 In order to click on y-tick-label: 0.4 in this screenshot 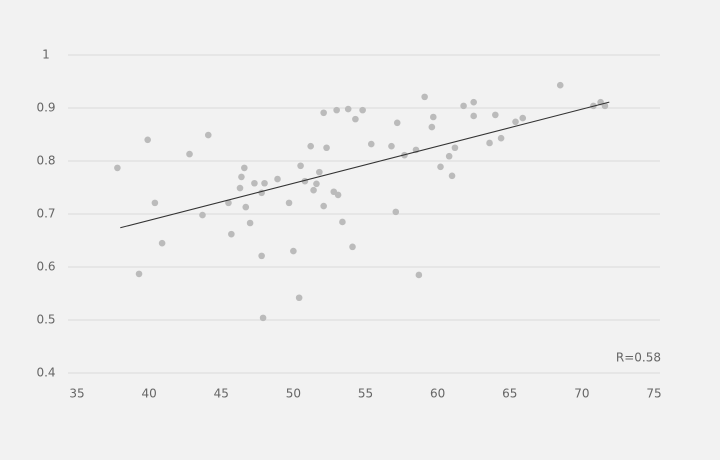, I will do `click(45, 373)`.